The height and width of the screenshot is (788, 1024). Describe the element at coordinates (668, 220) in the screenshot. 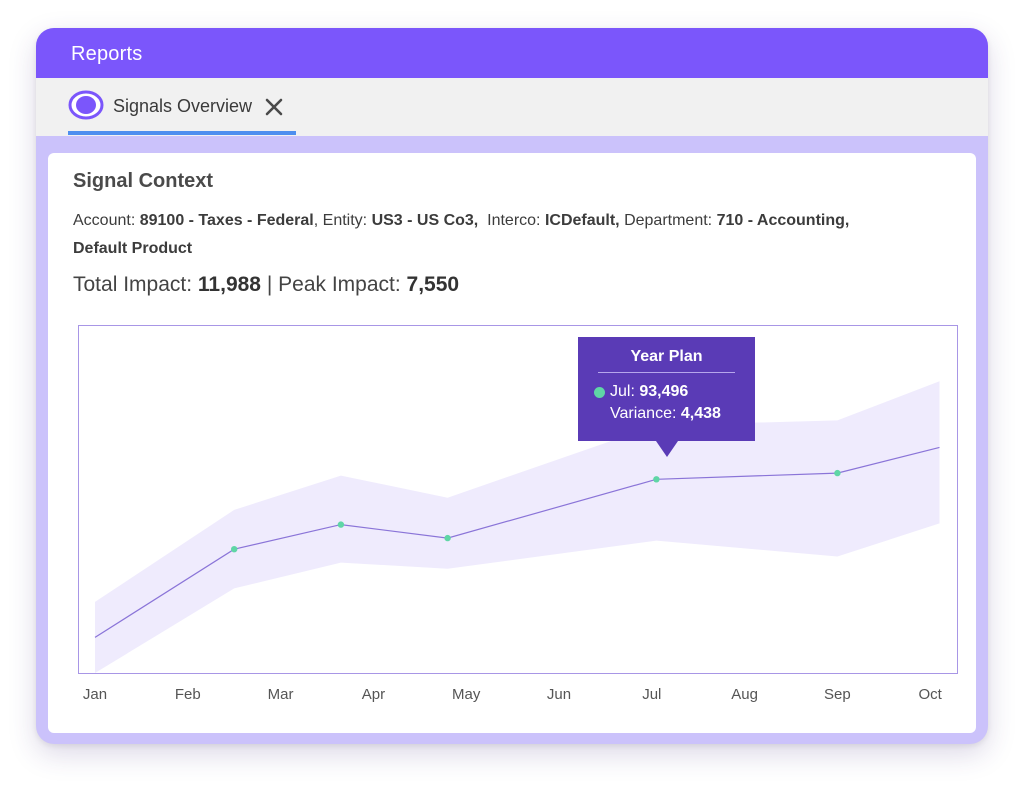

I see `department-label: Department:` at that location.